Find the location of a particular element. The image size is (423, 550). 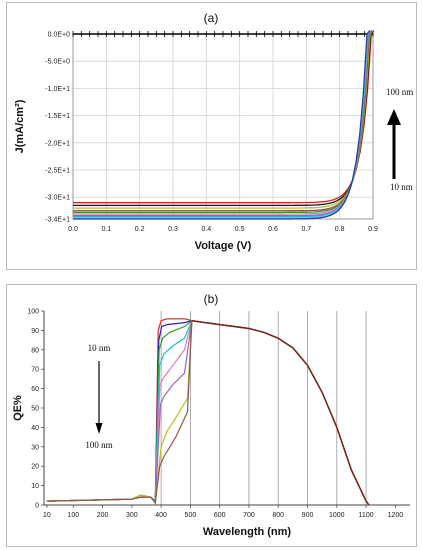

x-axis-label: Voltage (V) is located at coordinates (223, 246).